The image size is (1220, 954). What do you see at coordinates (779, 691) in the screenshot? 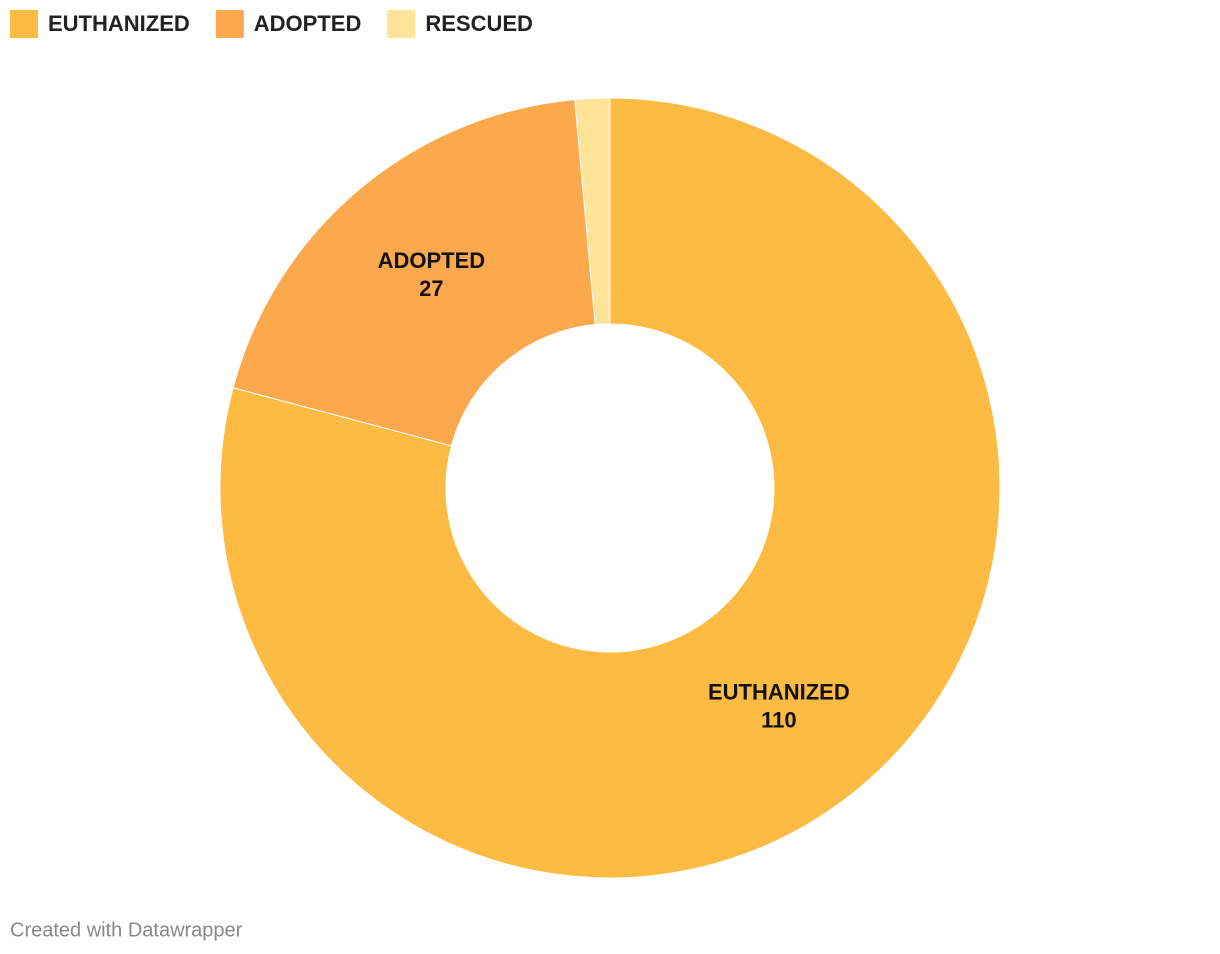
I see `slice-label: EUTHANIZED` at bounding box center [779, 691].